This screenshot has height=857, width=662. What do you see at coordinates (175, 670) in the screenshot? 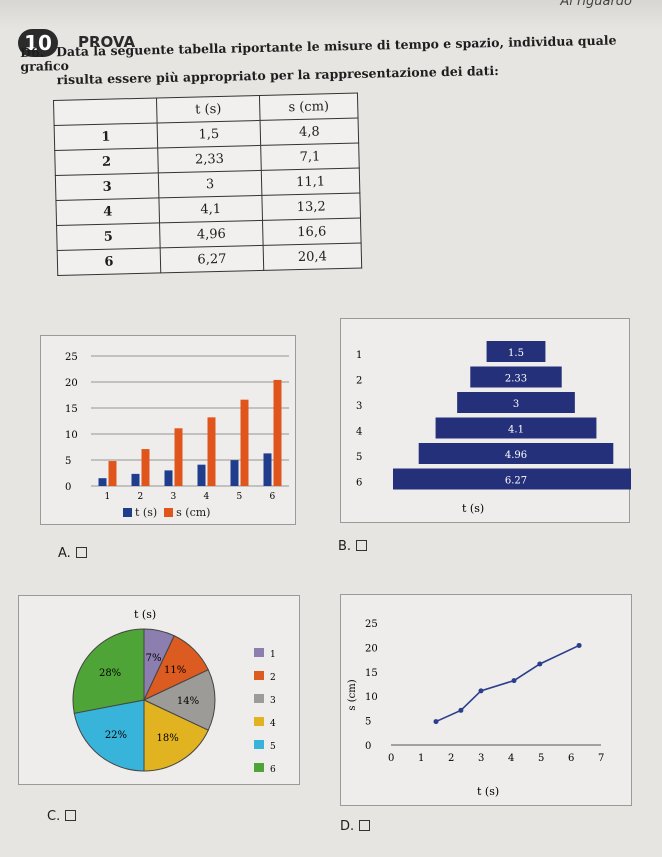
I see `pie-data-label: 11%` at bounding box center [175, 670].